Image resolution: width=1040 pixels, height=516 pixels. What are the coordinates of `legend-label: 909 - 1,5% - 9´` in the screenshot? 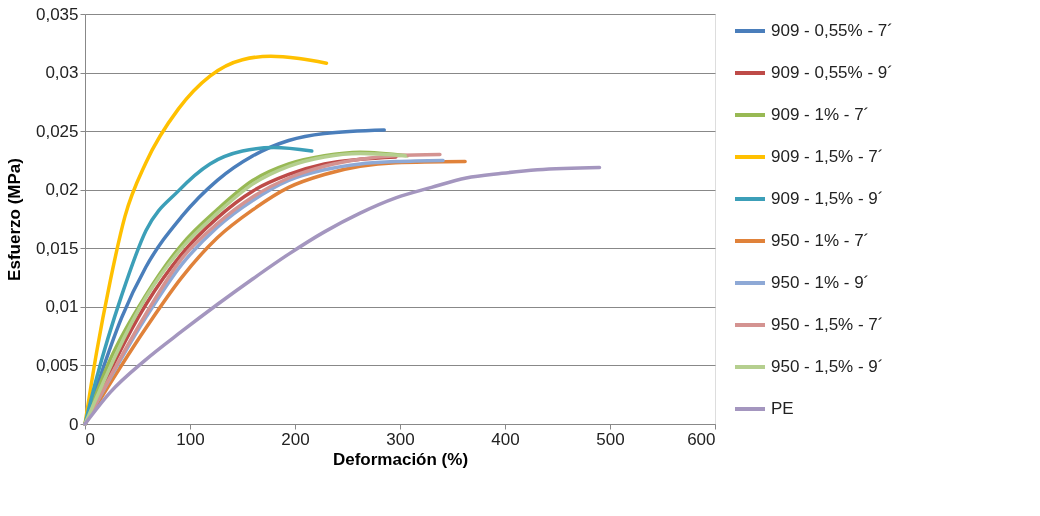 It's located at (827, 198).